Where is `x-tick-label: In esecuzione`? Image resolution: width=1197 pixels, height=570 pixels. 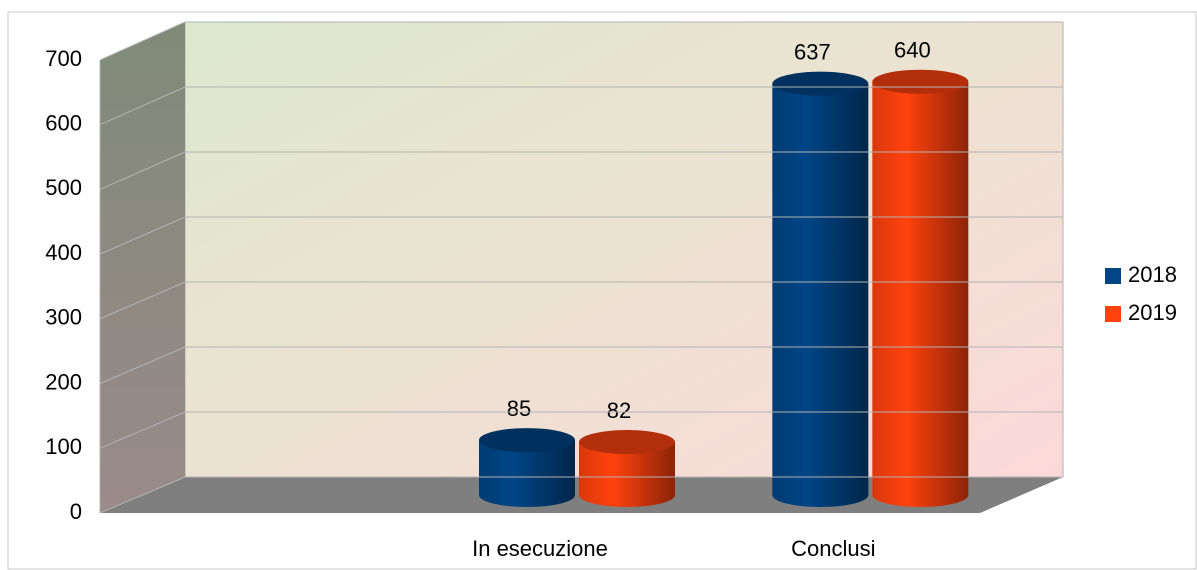 x-tick-label: In esecuzione is located at coordinates (540, 548).